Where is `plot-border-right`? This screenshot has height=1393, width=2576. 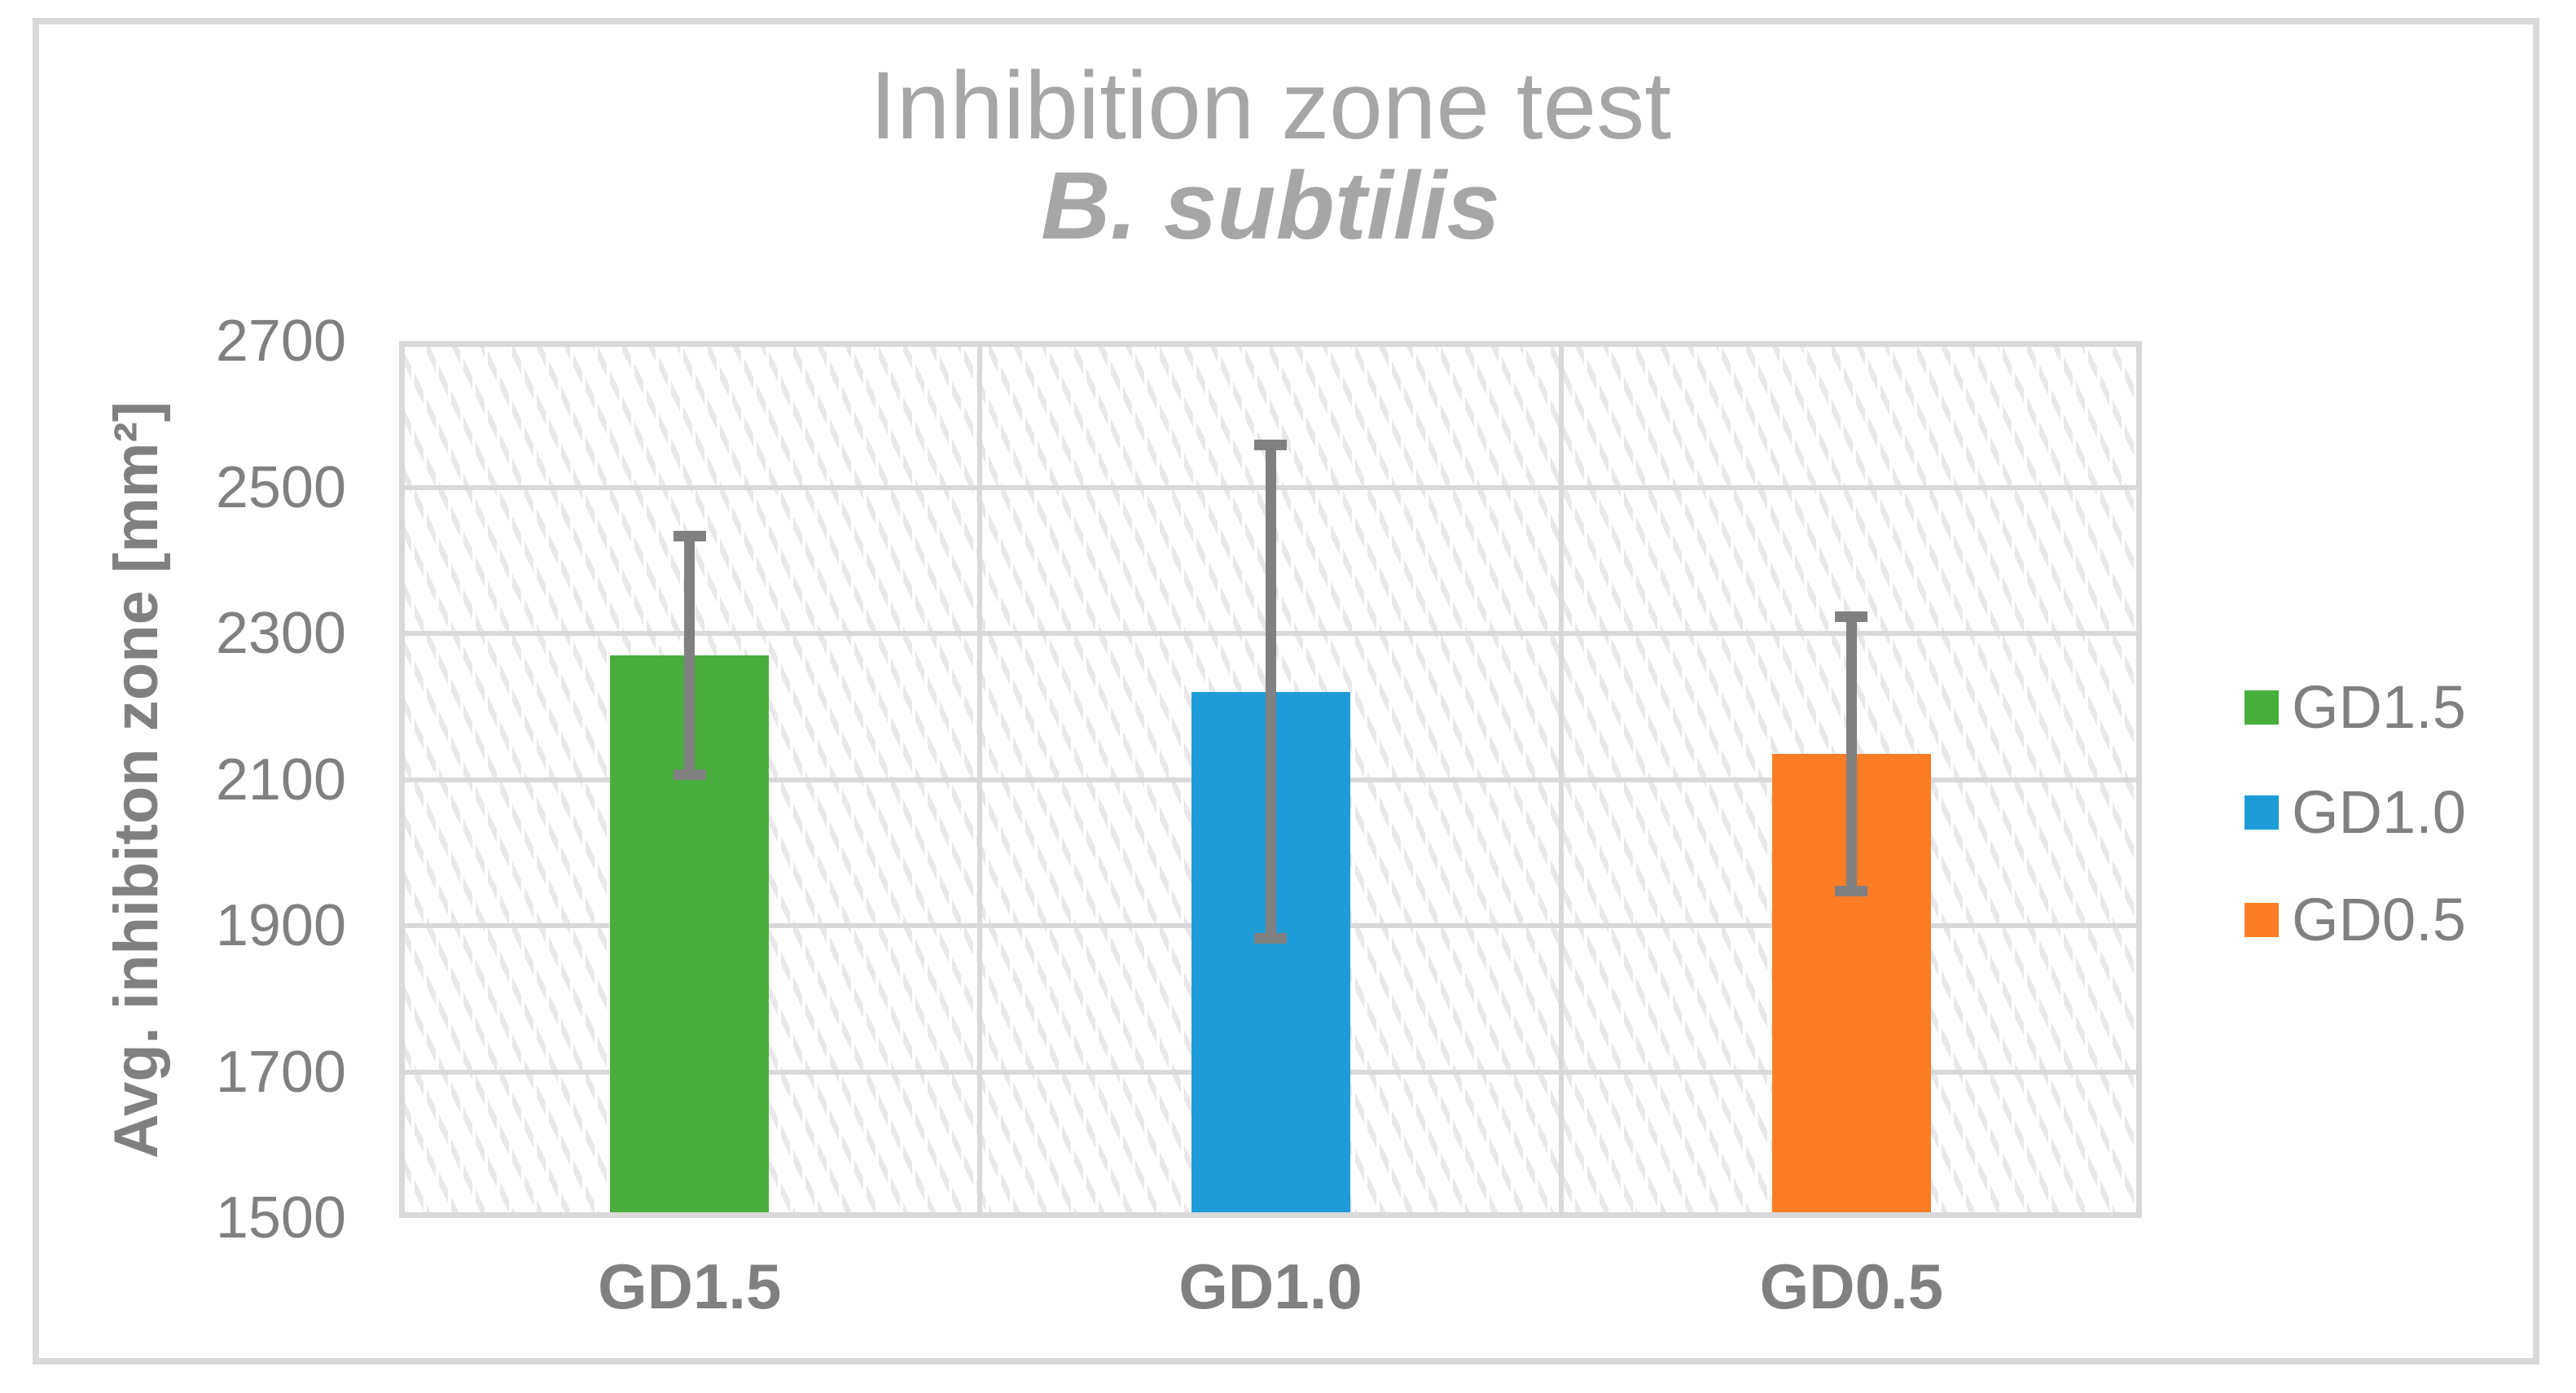 plot-border-right is located at coordinates (2139, 779).